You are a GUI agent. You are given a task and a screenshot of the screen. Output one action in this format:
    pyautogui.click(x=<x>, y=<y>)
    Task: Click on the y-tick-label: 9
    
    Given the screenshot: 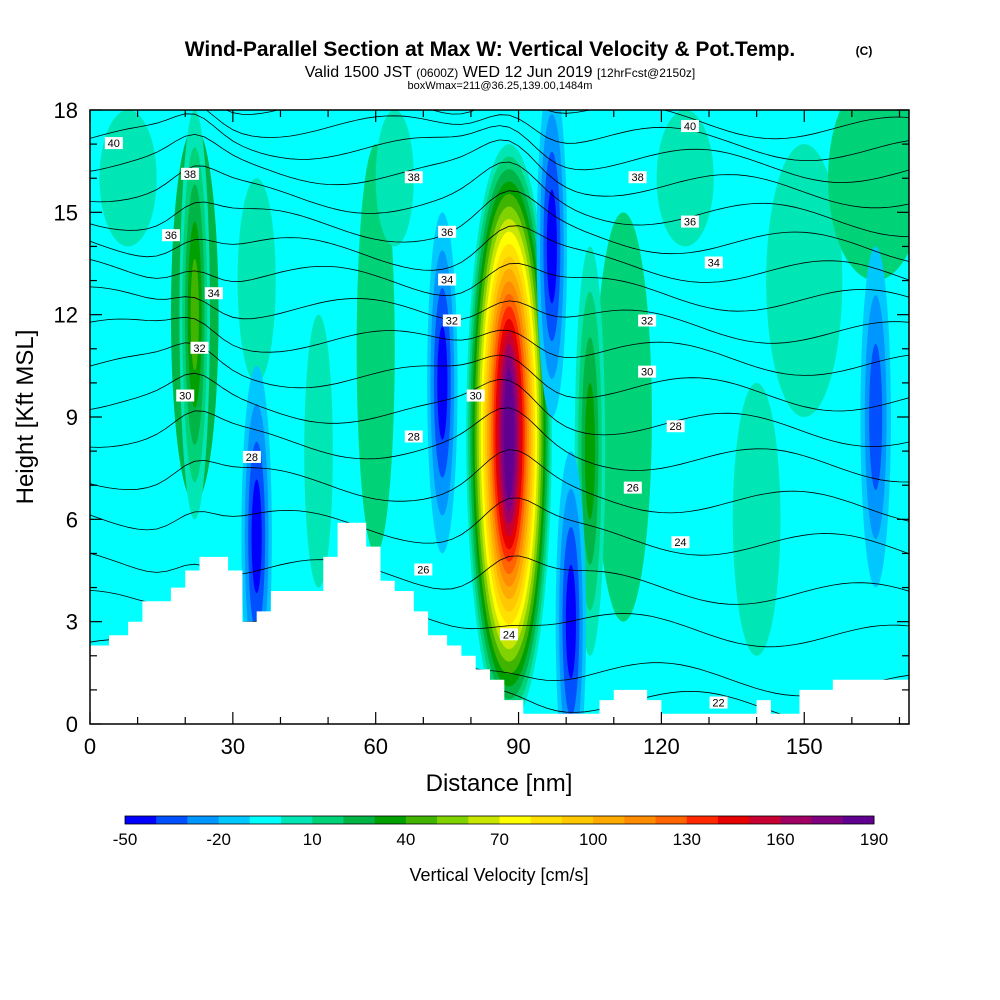 What is the action you would take?
    pyautogui.click(x=72, y=417)
    